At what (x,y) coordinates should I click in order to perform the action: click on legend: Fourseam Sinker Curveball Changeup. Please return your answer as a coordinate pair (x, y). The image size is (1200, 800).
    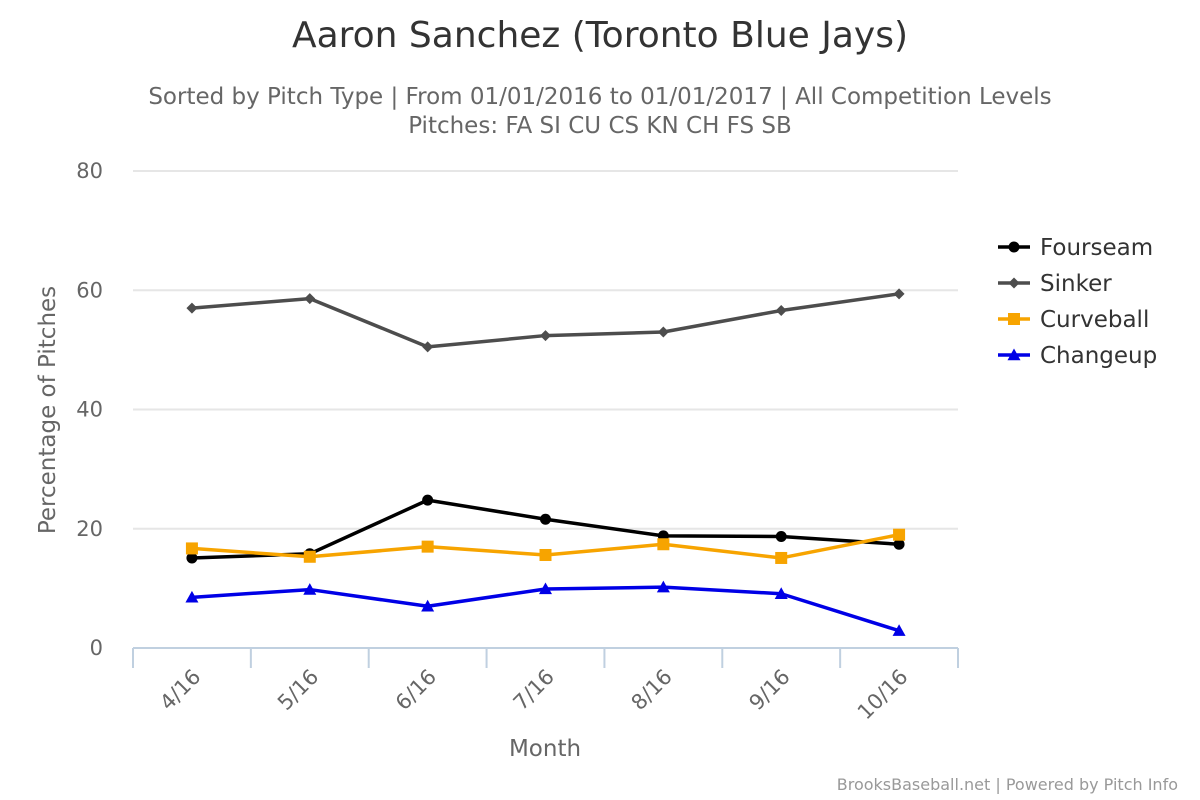
    Looking at the image, I should click on (1077, 302).